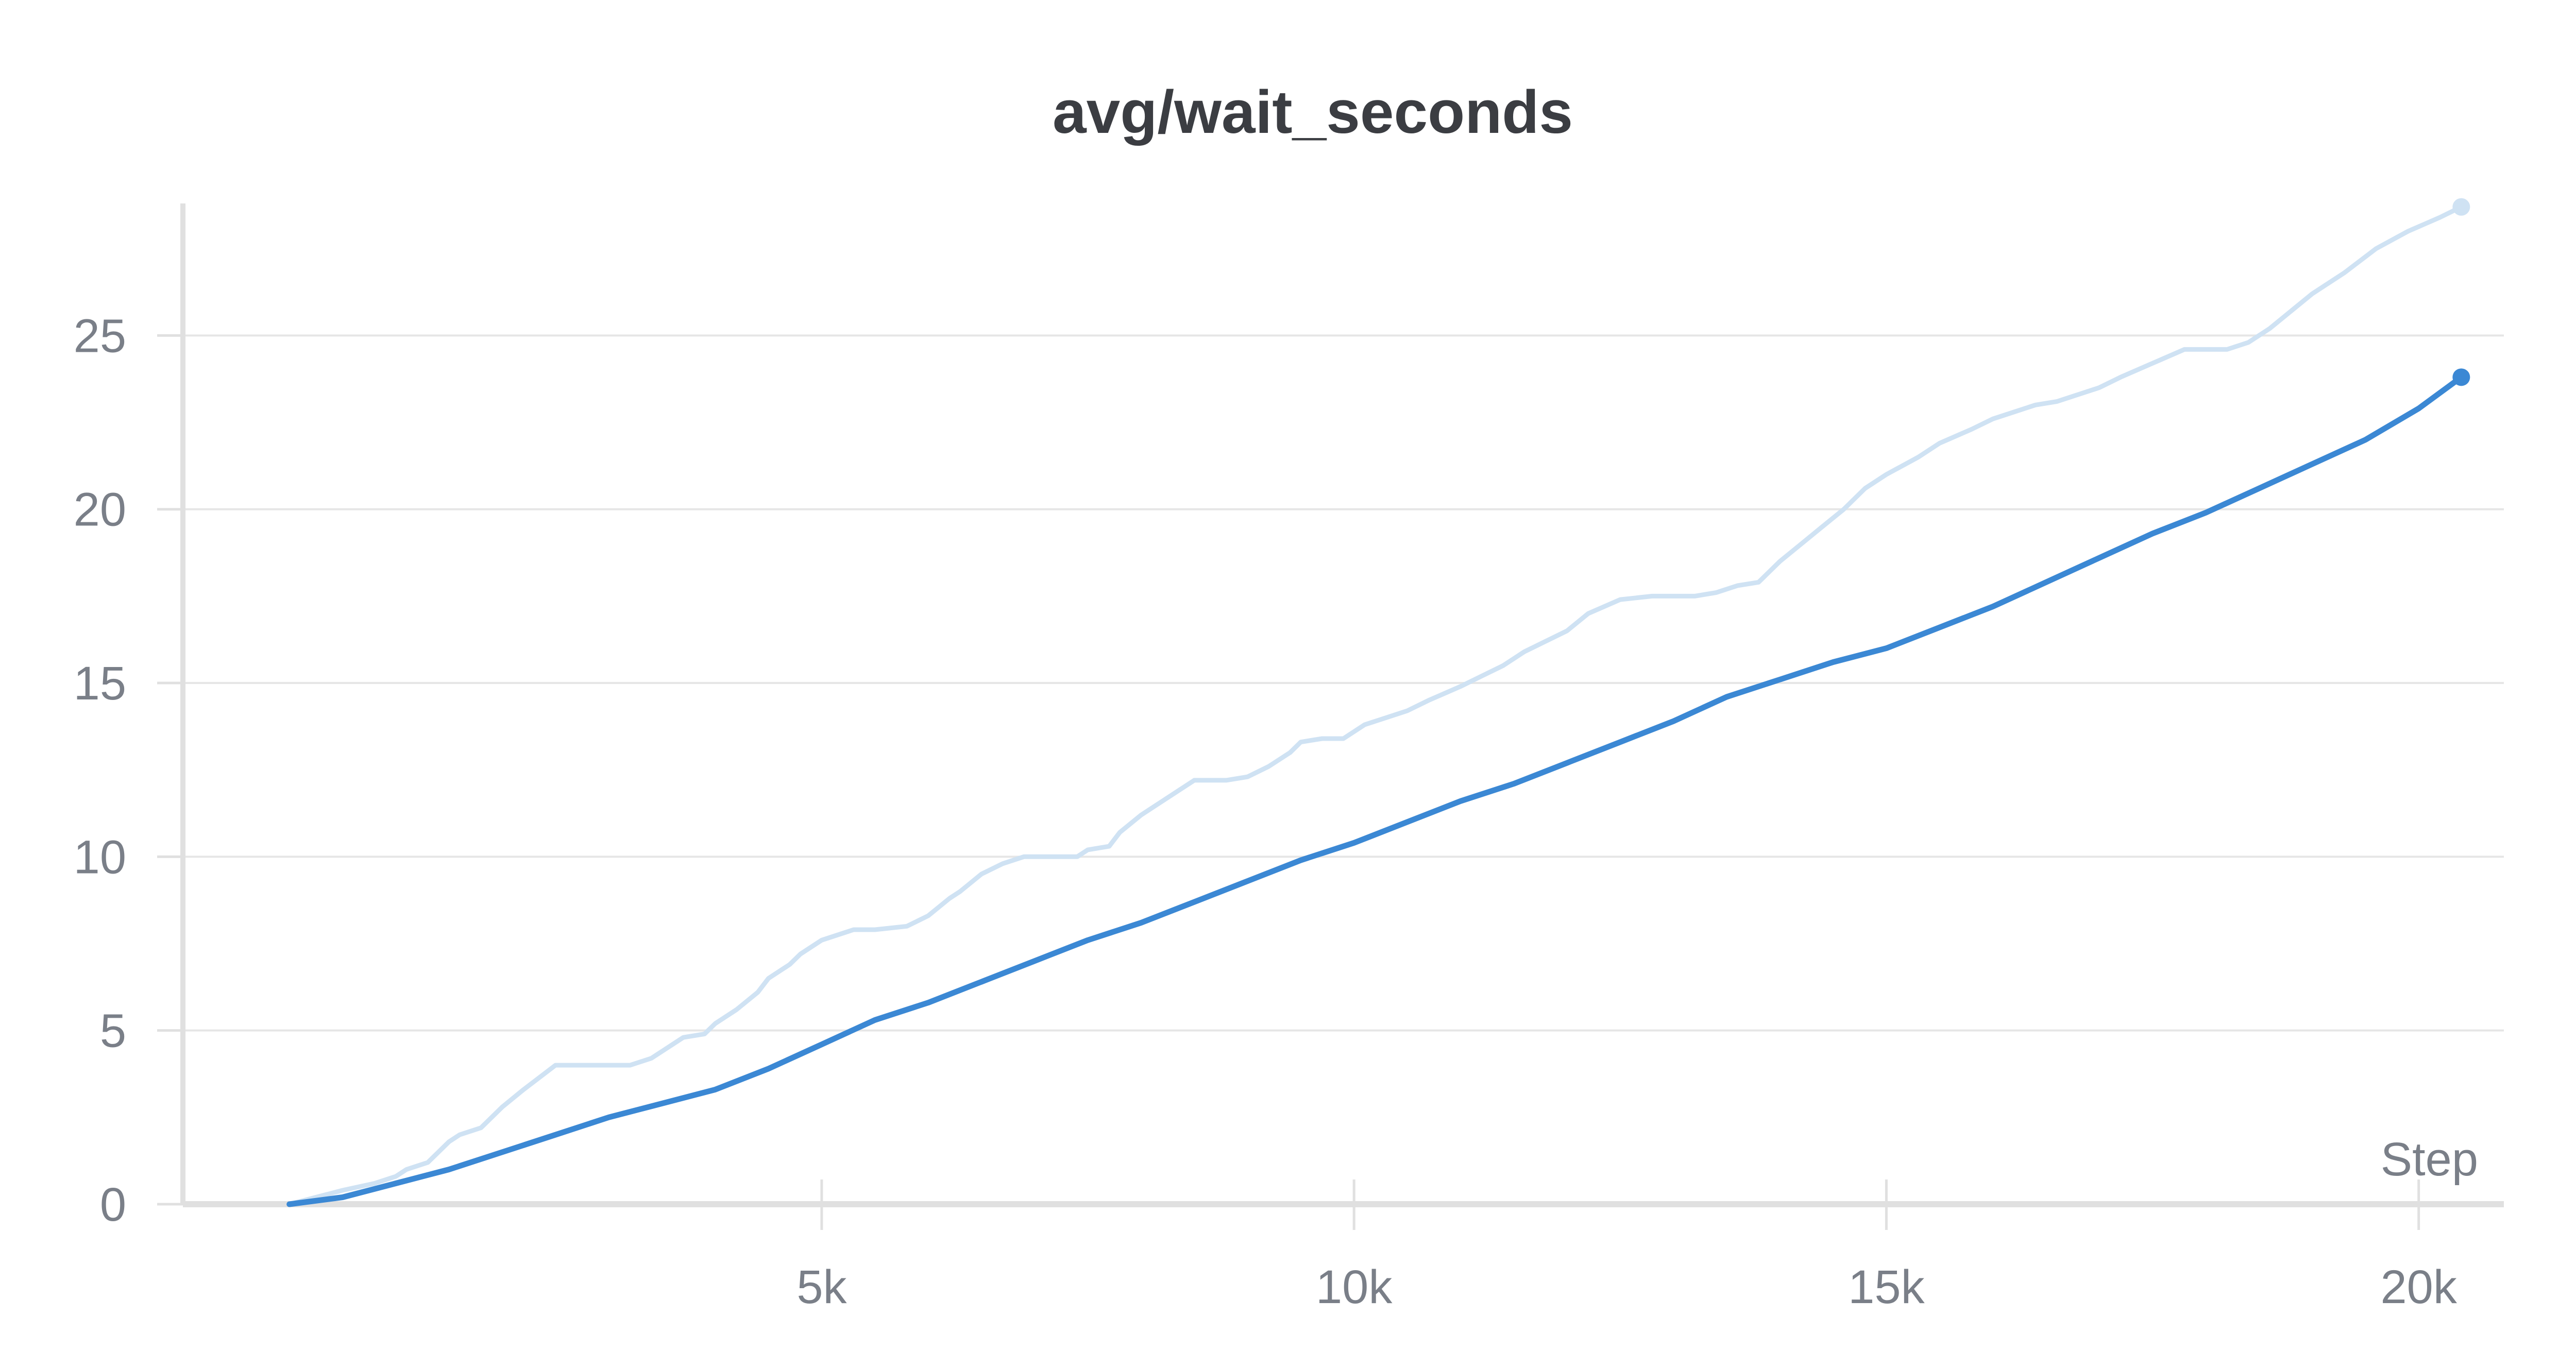 The height and width of the screenshot is (1368, 2576). What do you see at coordinates (100, 683) in the screenshot?
I see `y-tick-label: 15` at bounding box center [100, 683].